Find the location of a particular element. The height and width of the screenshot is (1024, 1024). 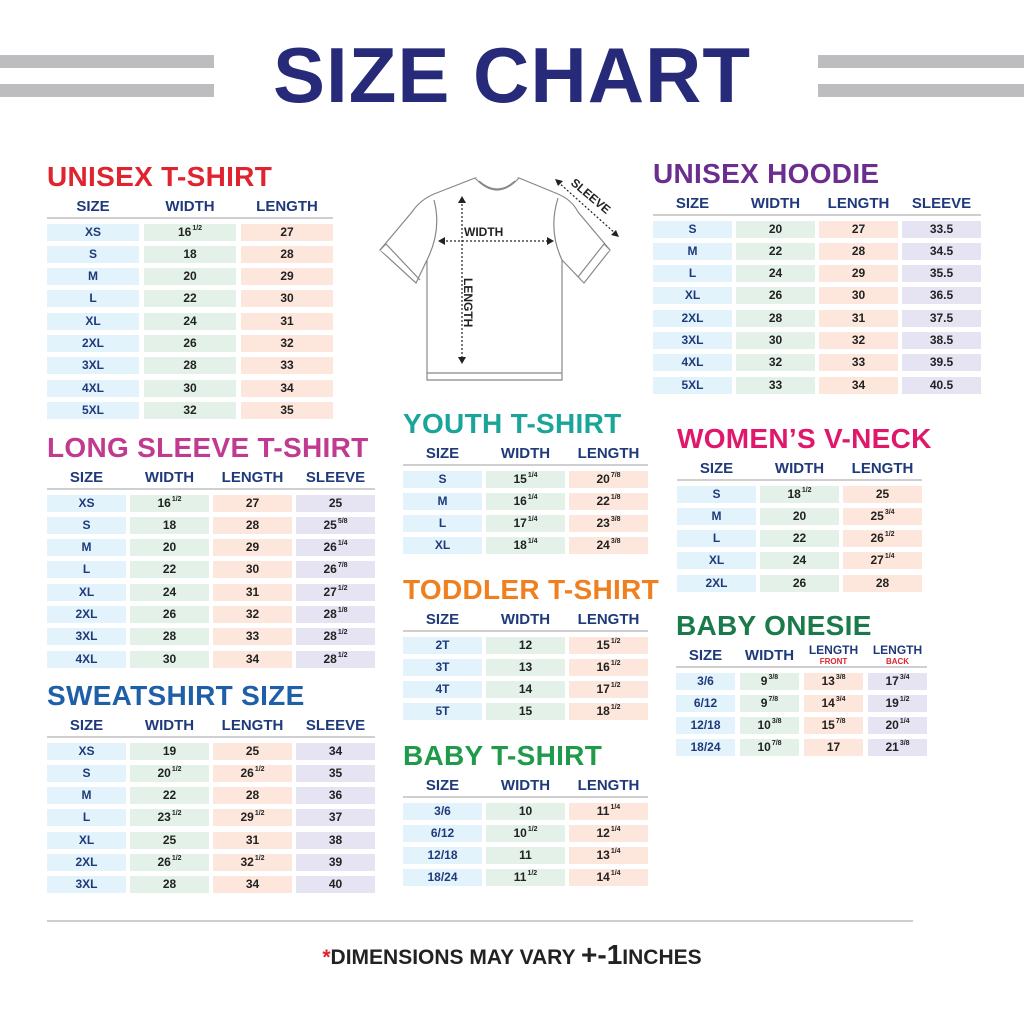

table-cell: 18/24 is located at coordinates (705, 748).